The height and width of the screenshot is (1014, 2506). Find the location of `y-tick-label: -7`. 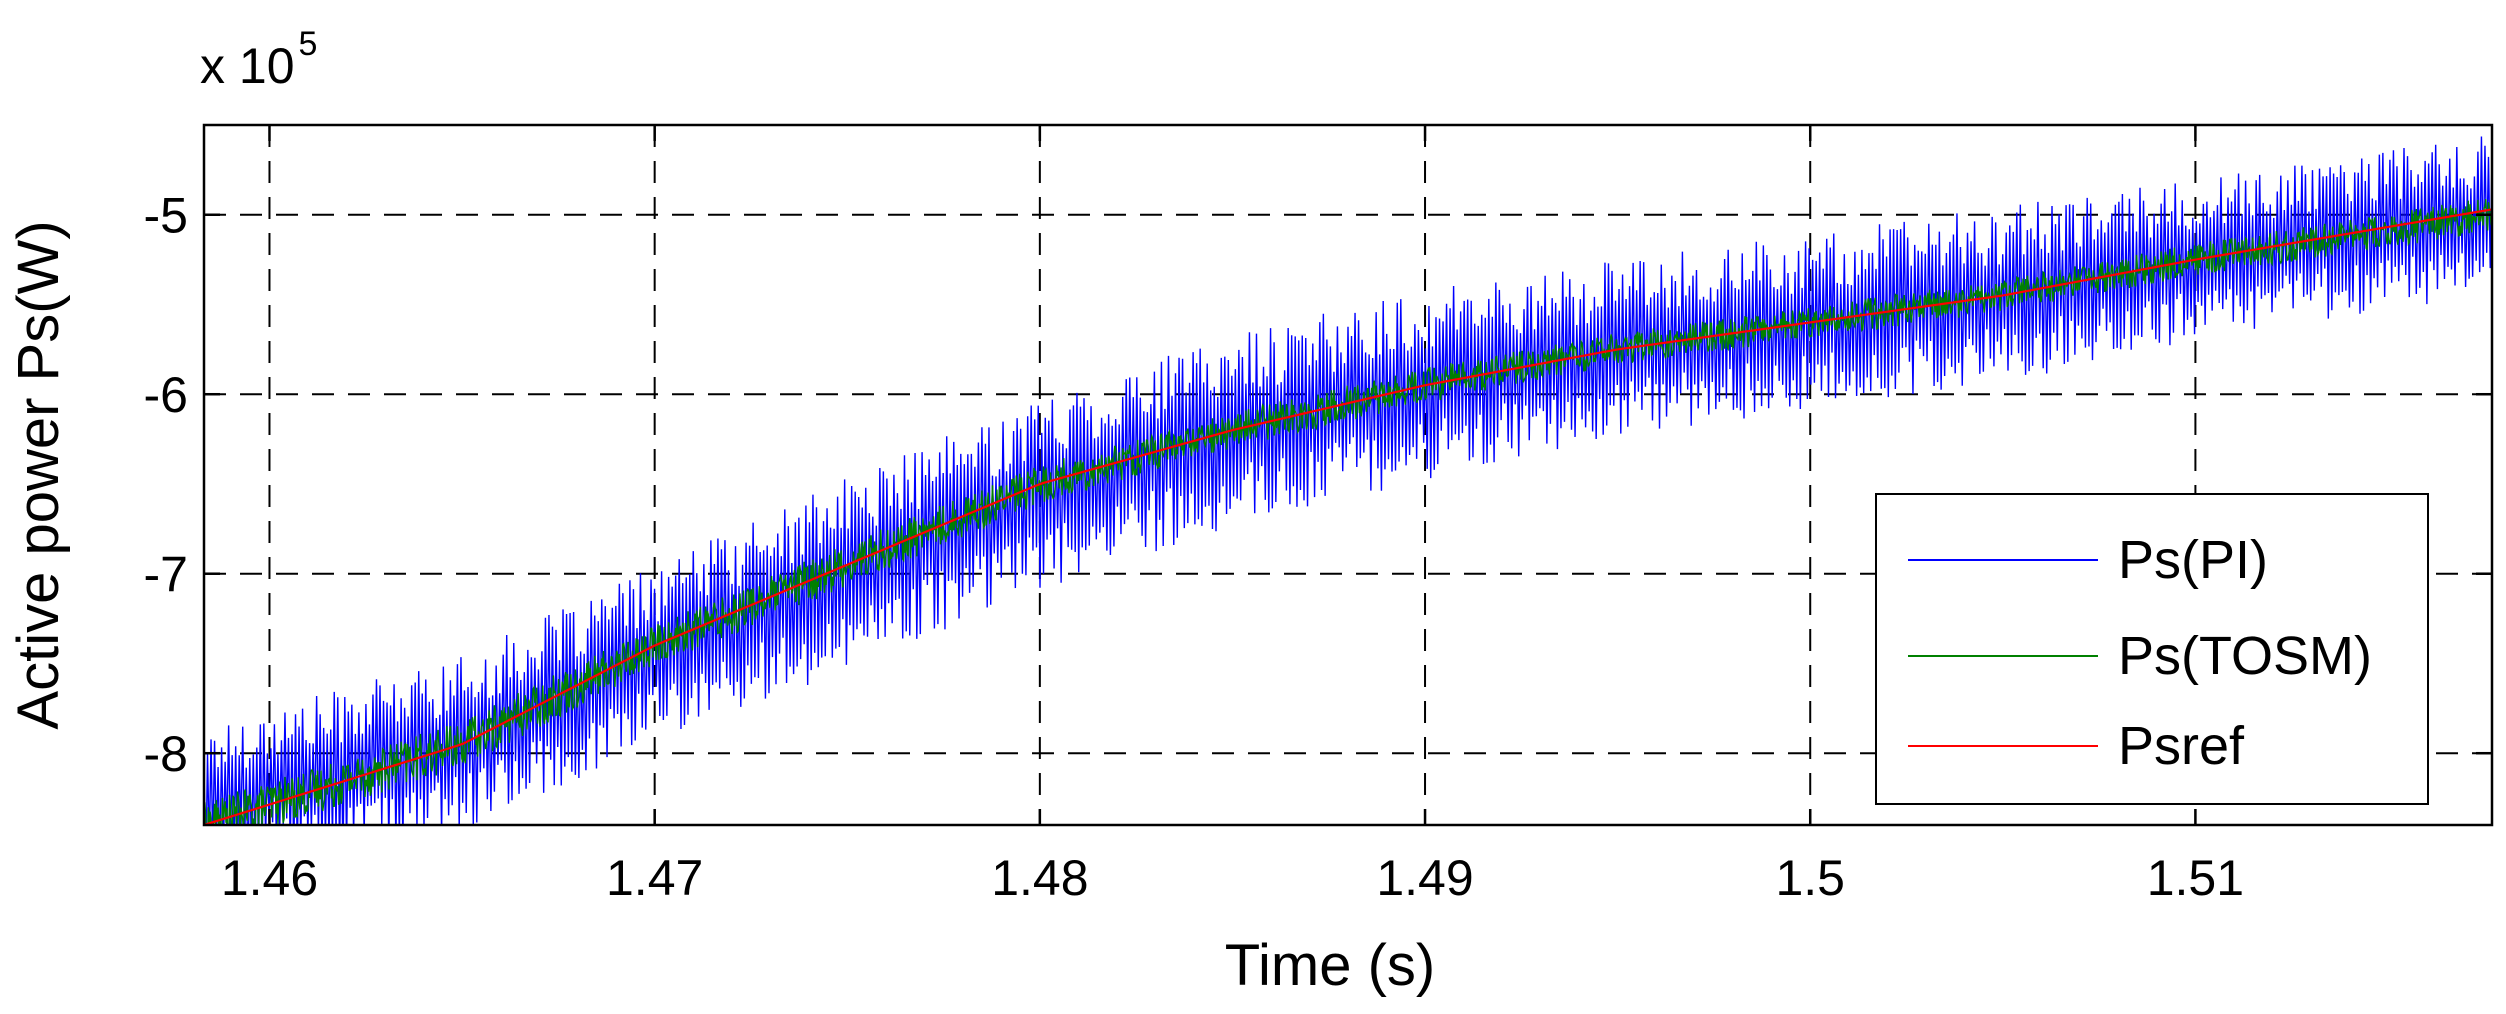

y-tick-label: -7 is located at coordinates (166, 575).